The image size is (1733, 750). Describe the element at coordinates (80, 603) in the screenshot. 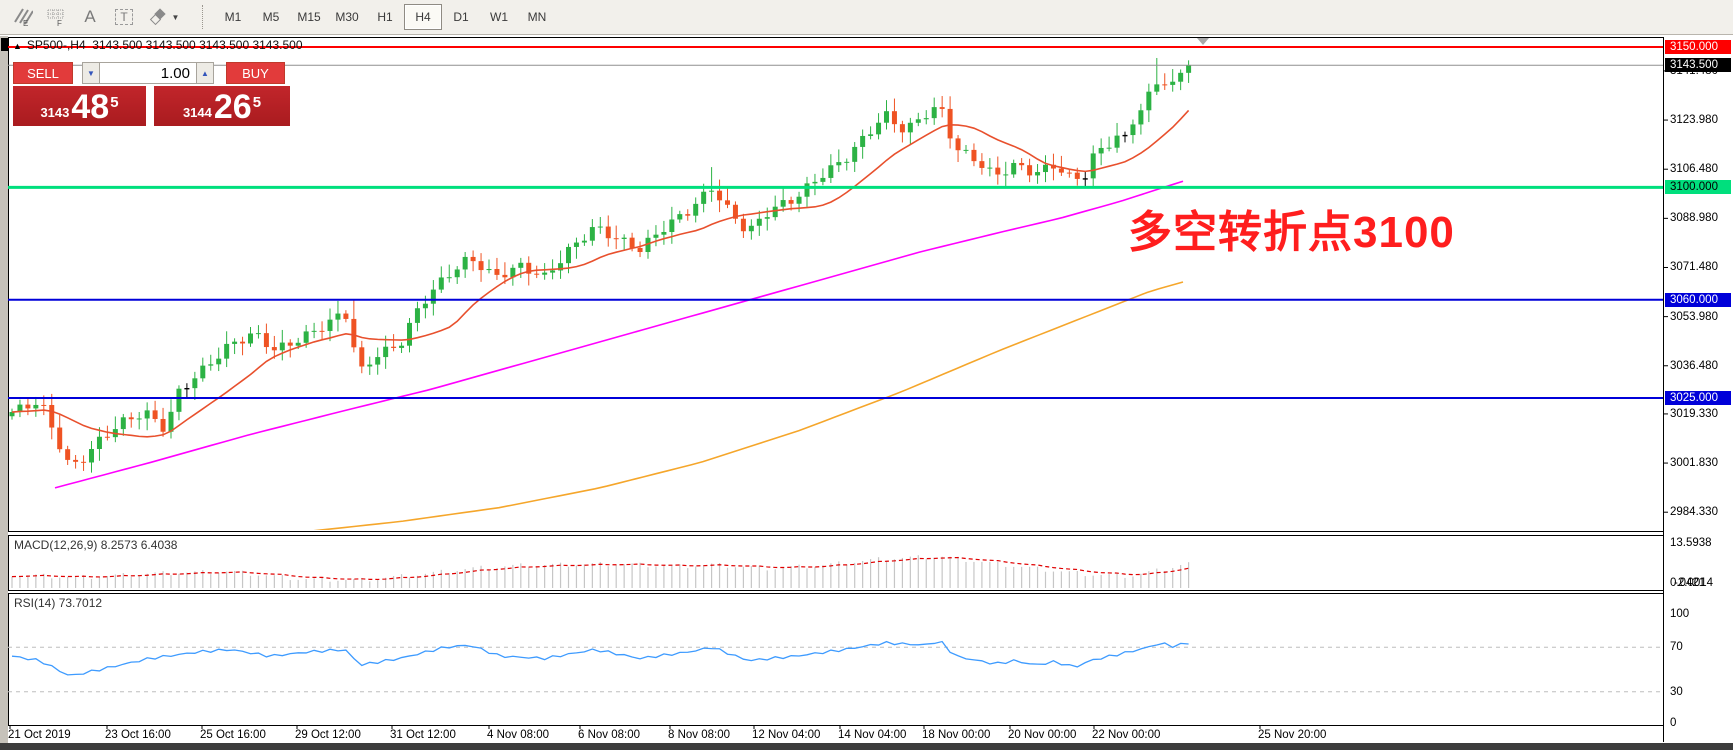

I see `rsi-value: 73.7012` at that location.